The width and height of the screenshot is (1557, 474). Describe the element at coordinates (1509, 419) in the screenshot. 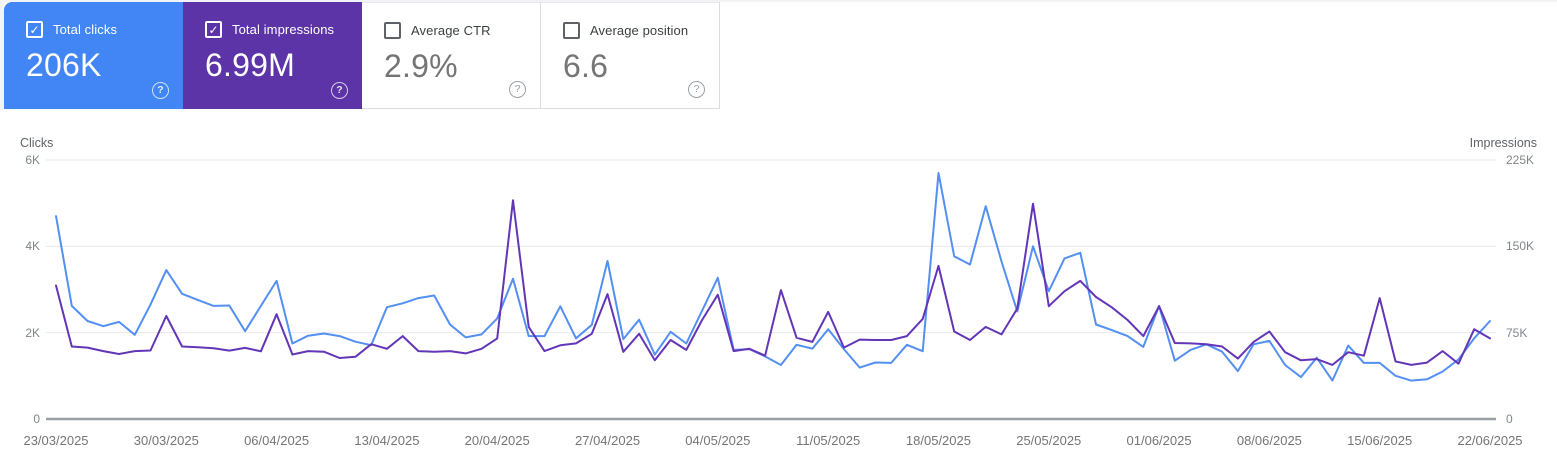

I see `y-tick-label-right: 0` at that location.